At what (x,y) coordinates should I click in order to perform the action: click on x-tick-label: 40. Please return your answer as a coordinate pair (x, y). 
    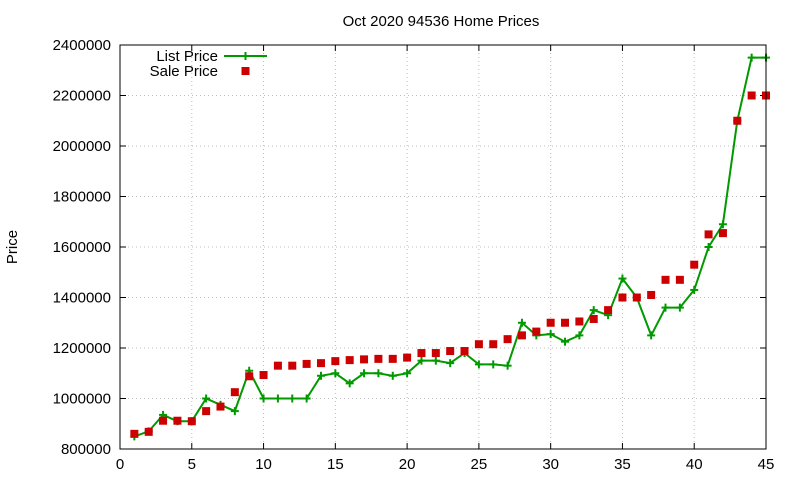
    Looking at the image, I should click on (694, 464).